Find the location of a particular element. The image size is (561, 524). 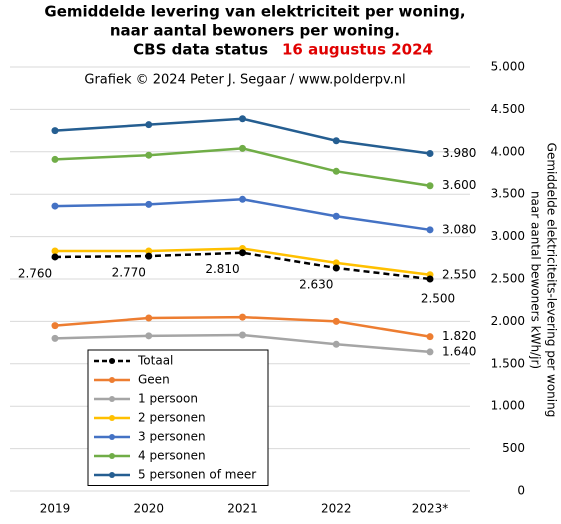

y-tick-label: 2.000 is located at coordinates (508, 321).